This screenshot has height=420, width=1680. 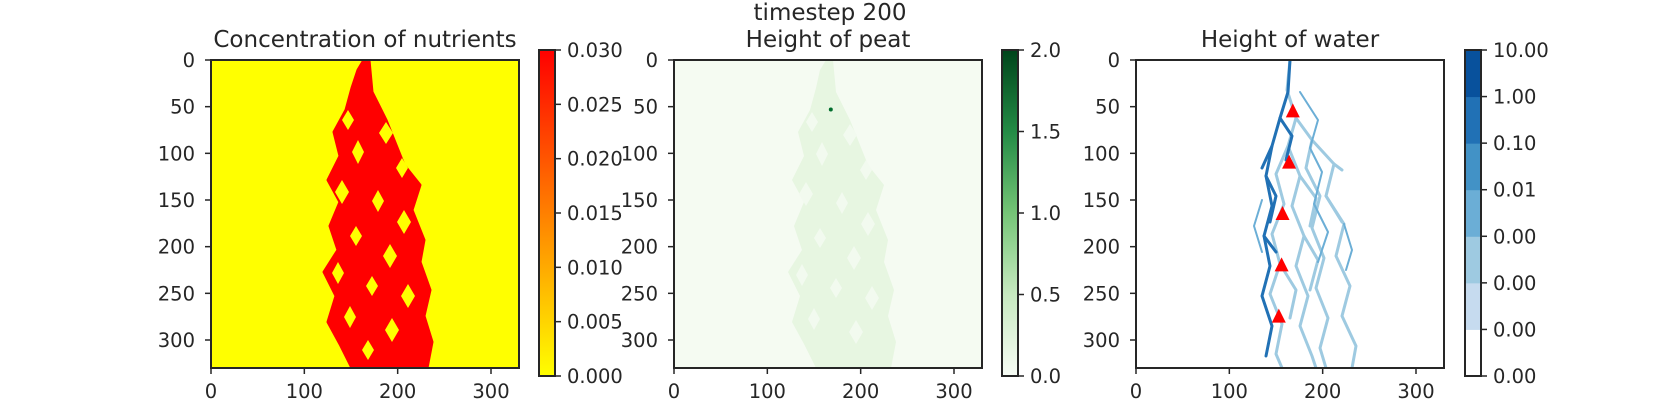 I want to click on nutrients-channel-holes, so click(x=373, y=235).